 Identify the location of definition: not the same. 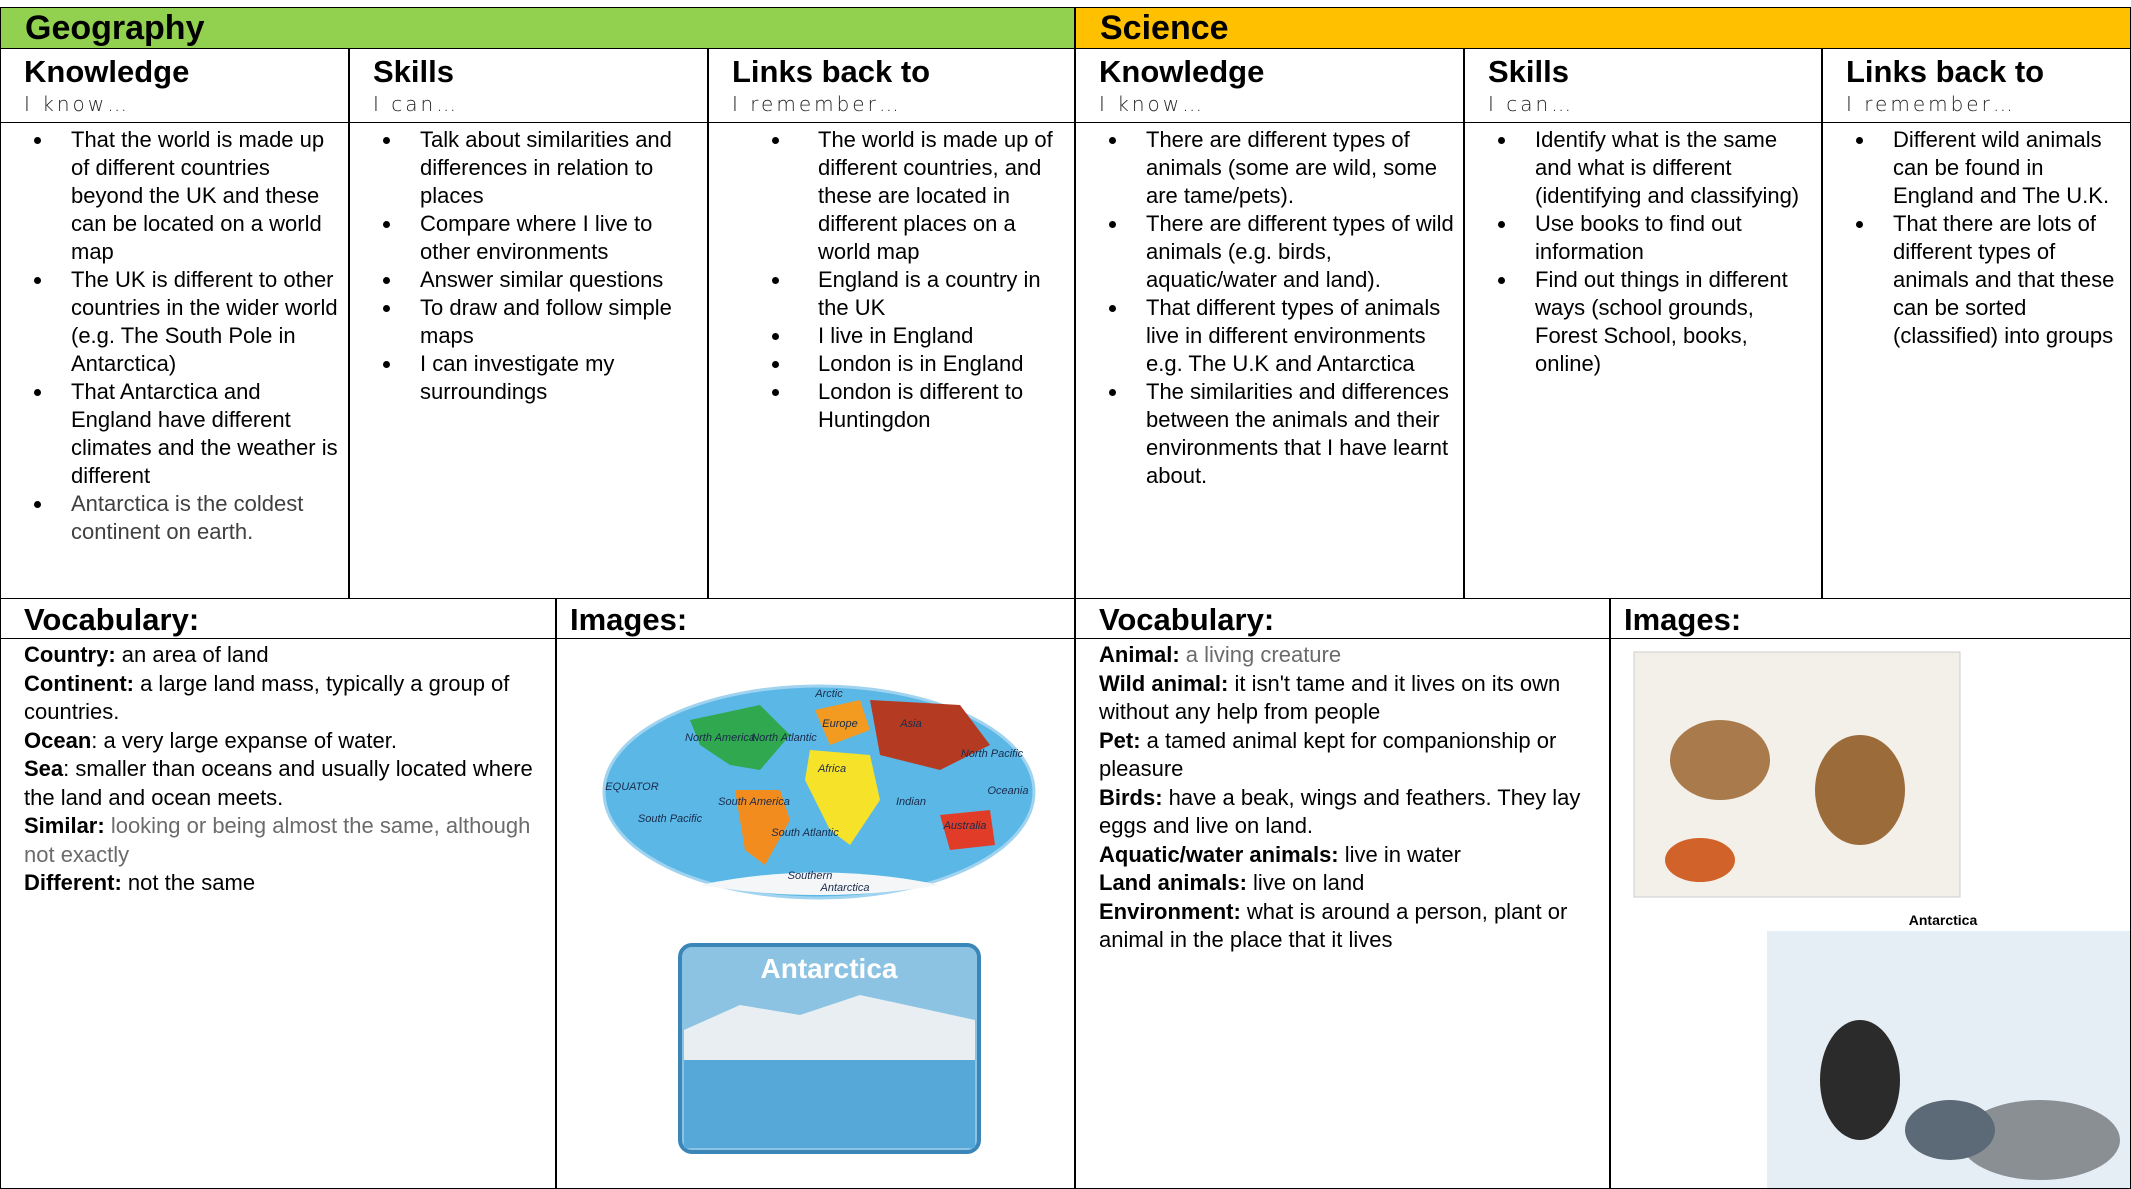
(188, 882).